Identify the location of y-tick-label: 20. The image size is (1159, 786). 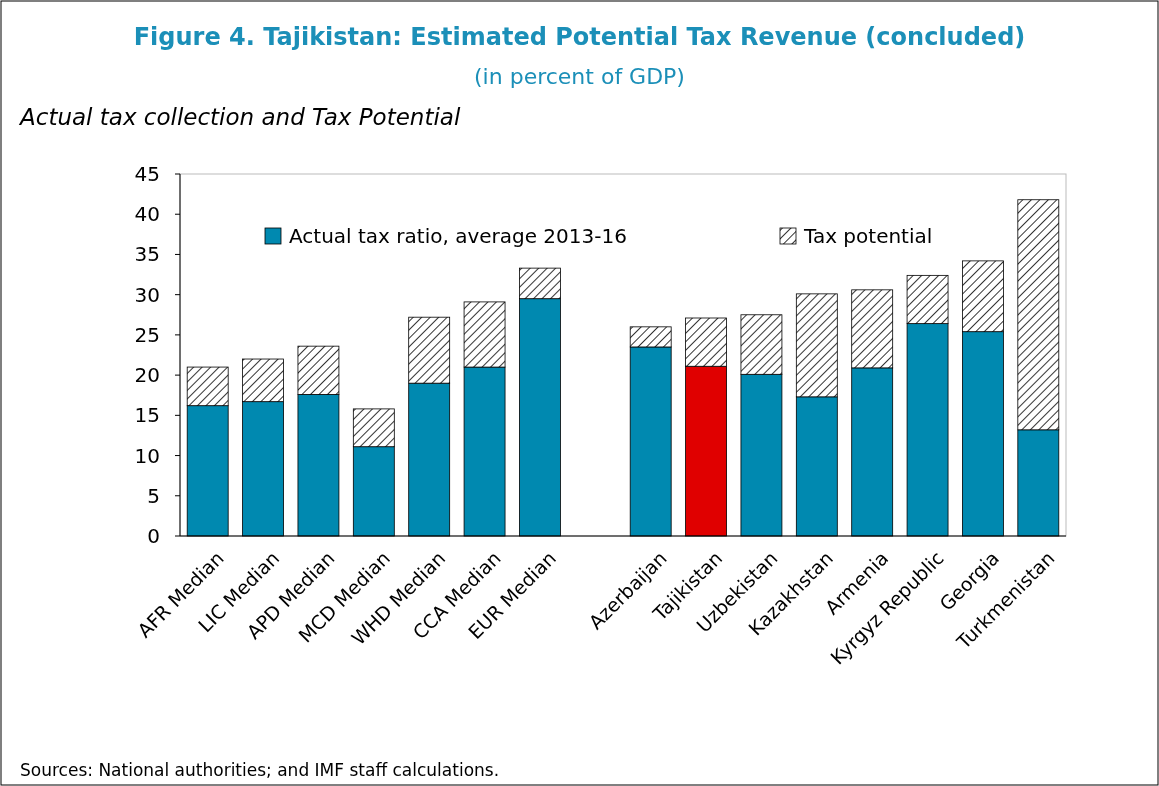
(147, 375).